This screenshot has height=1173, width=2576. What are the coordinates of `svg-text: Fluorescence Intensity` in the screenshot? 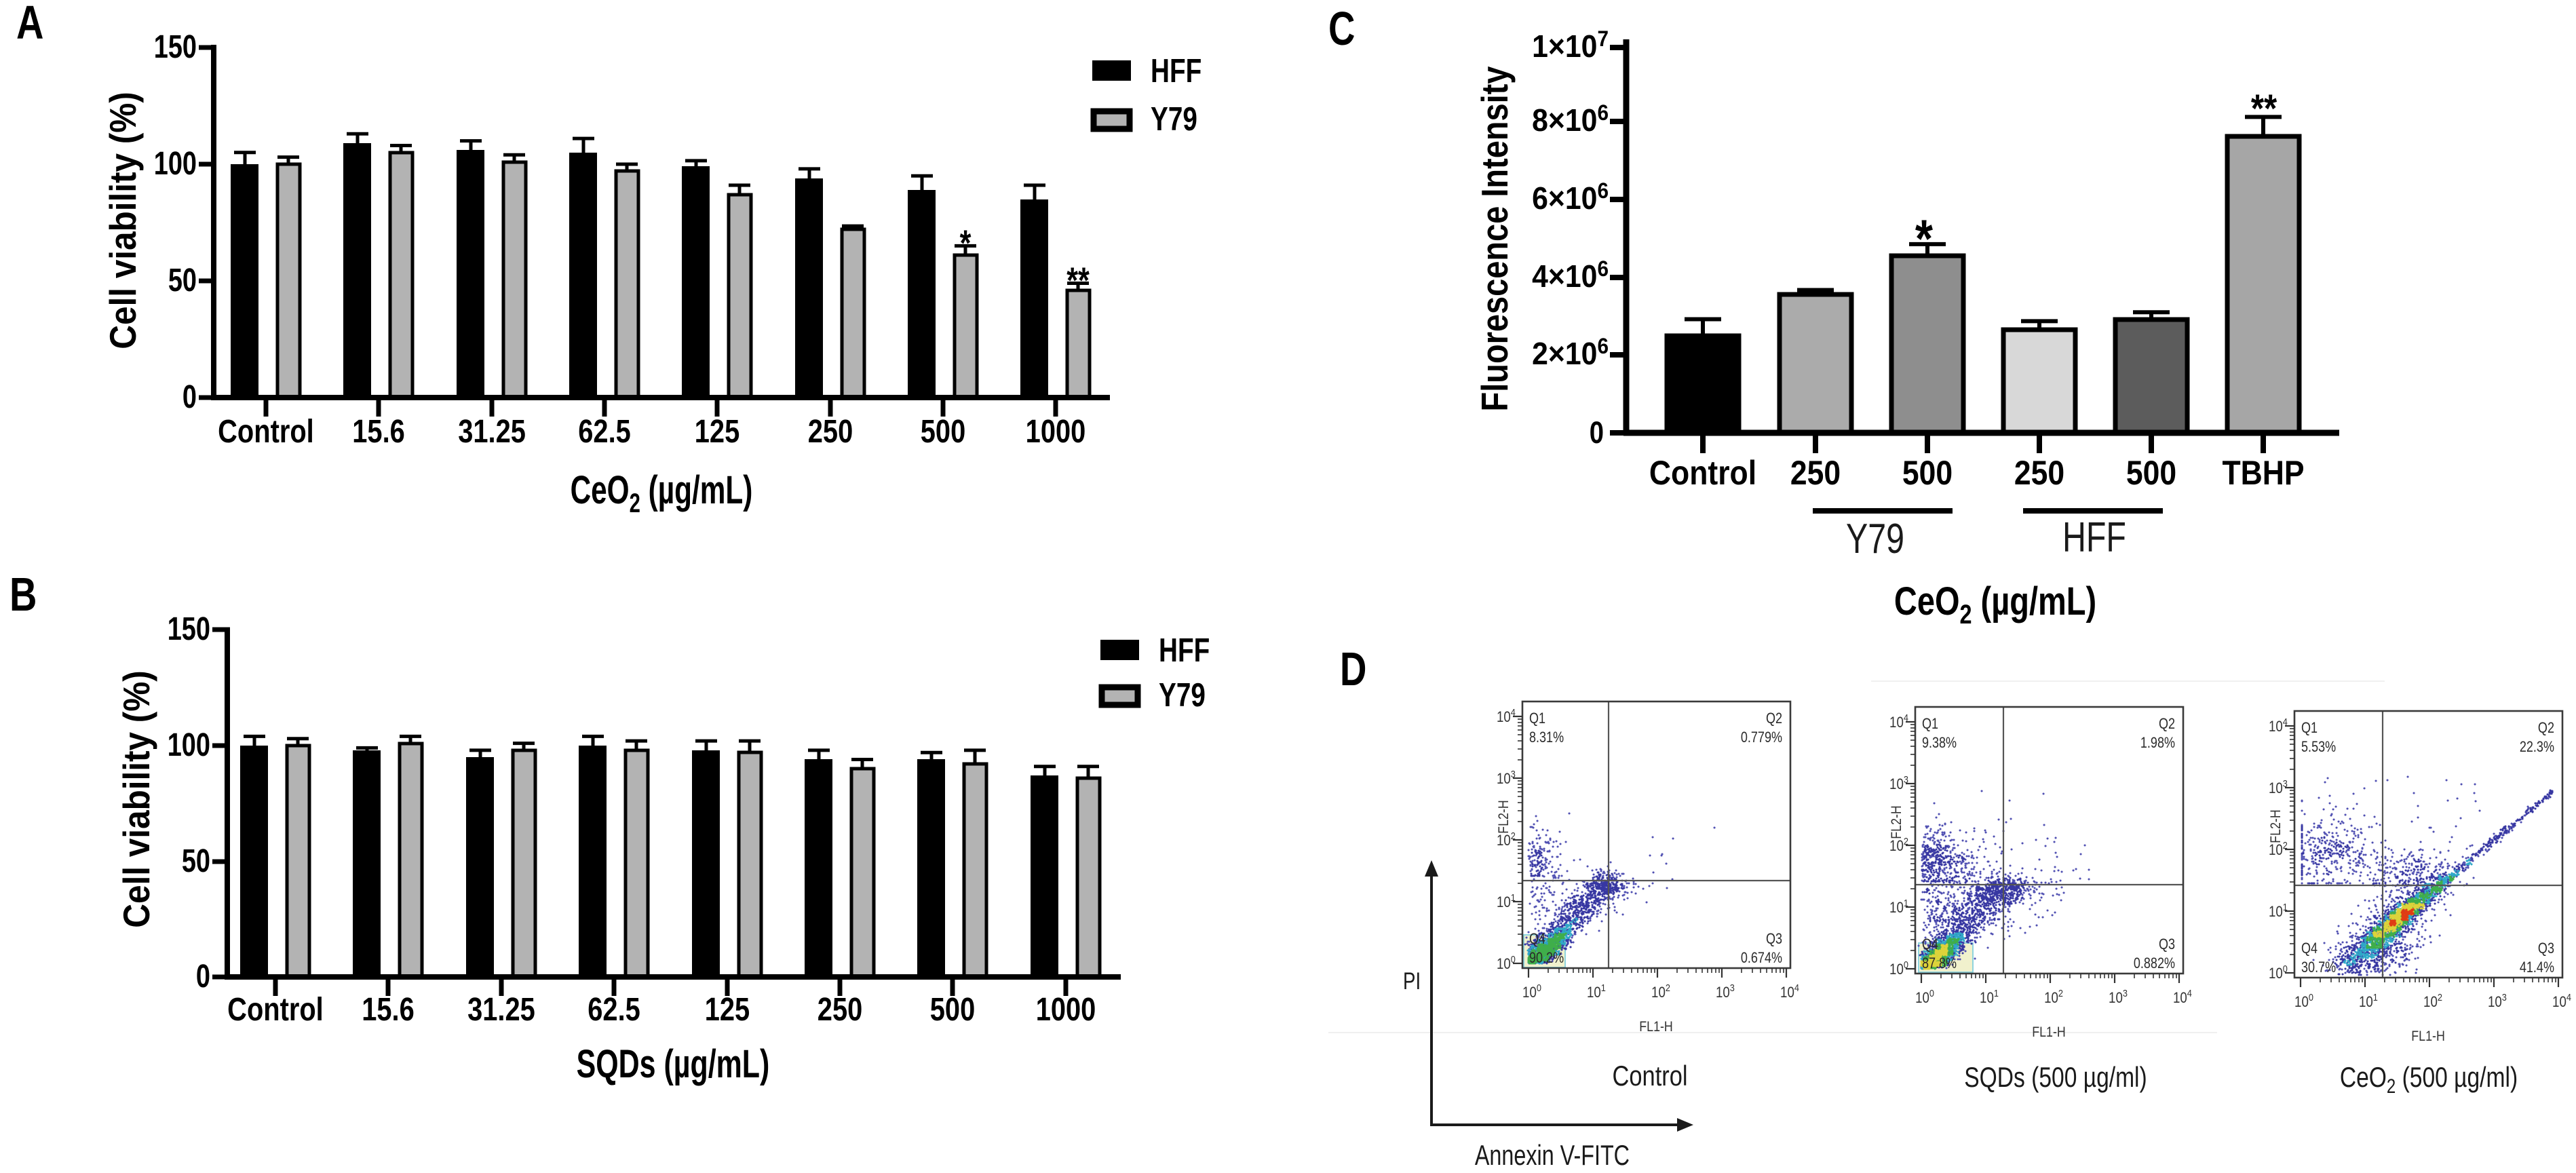 It's located at (1495, 238).